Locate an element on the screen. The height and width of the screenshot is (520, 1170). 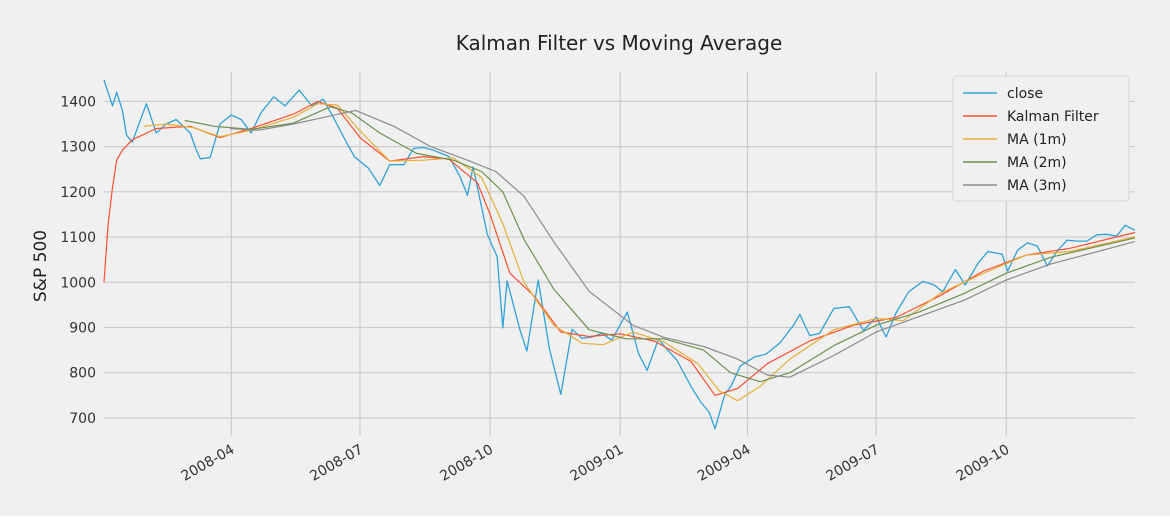
legend-box is located at coordinates (1041, 138).